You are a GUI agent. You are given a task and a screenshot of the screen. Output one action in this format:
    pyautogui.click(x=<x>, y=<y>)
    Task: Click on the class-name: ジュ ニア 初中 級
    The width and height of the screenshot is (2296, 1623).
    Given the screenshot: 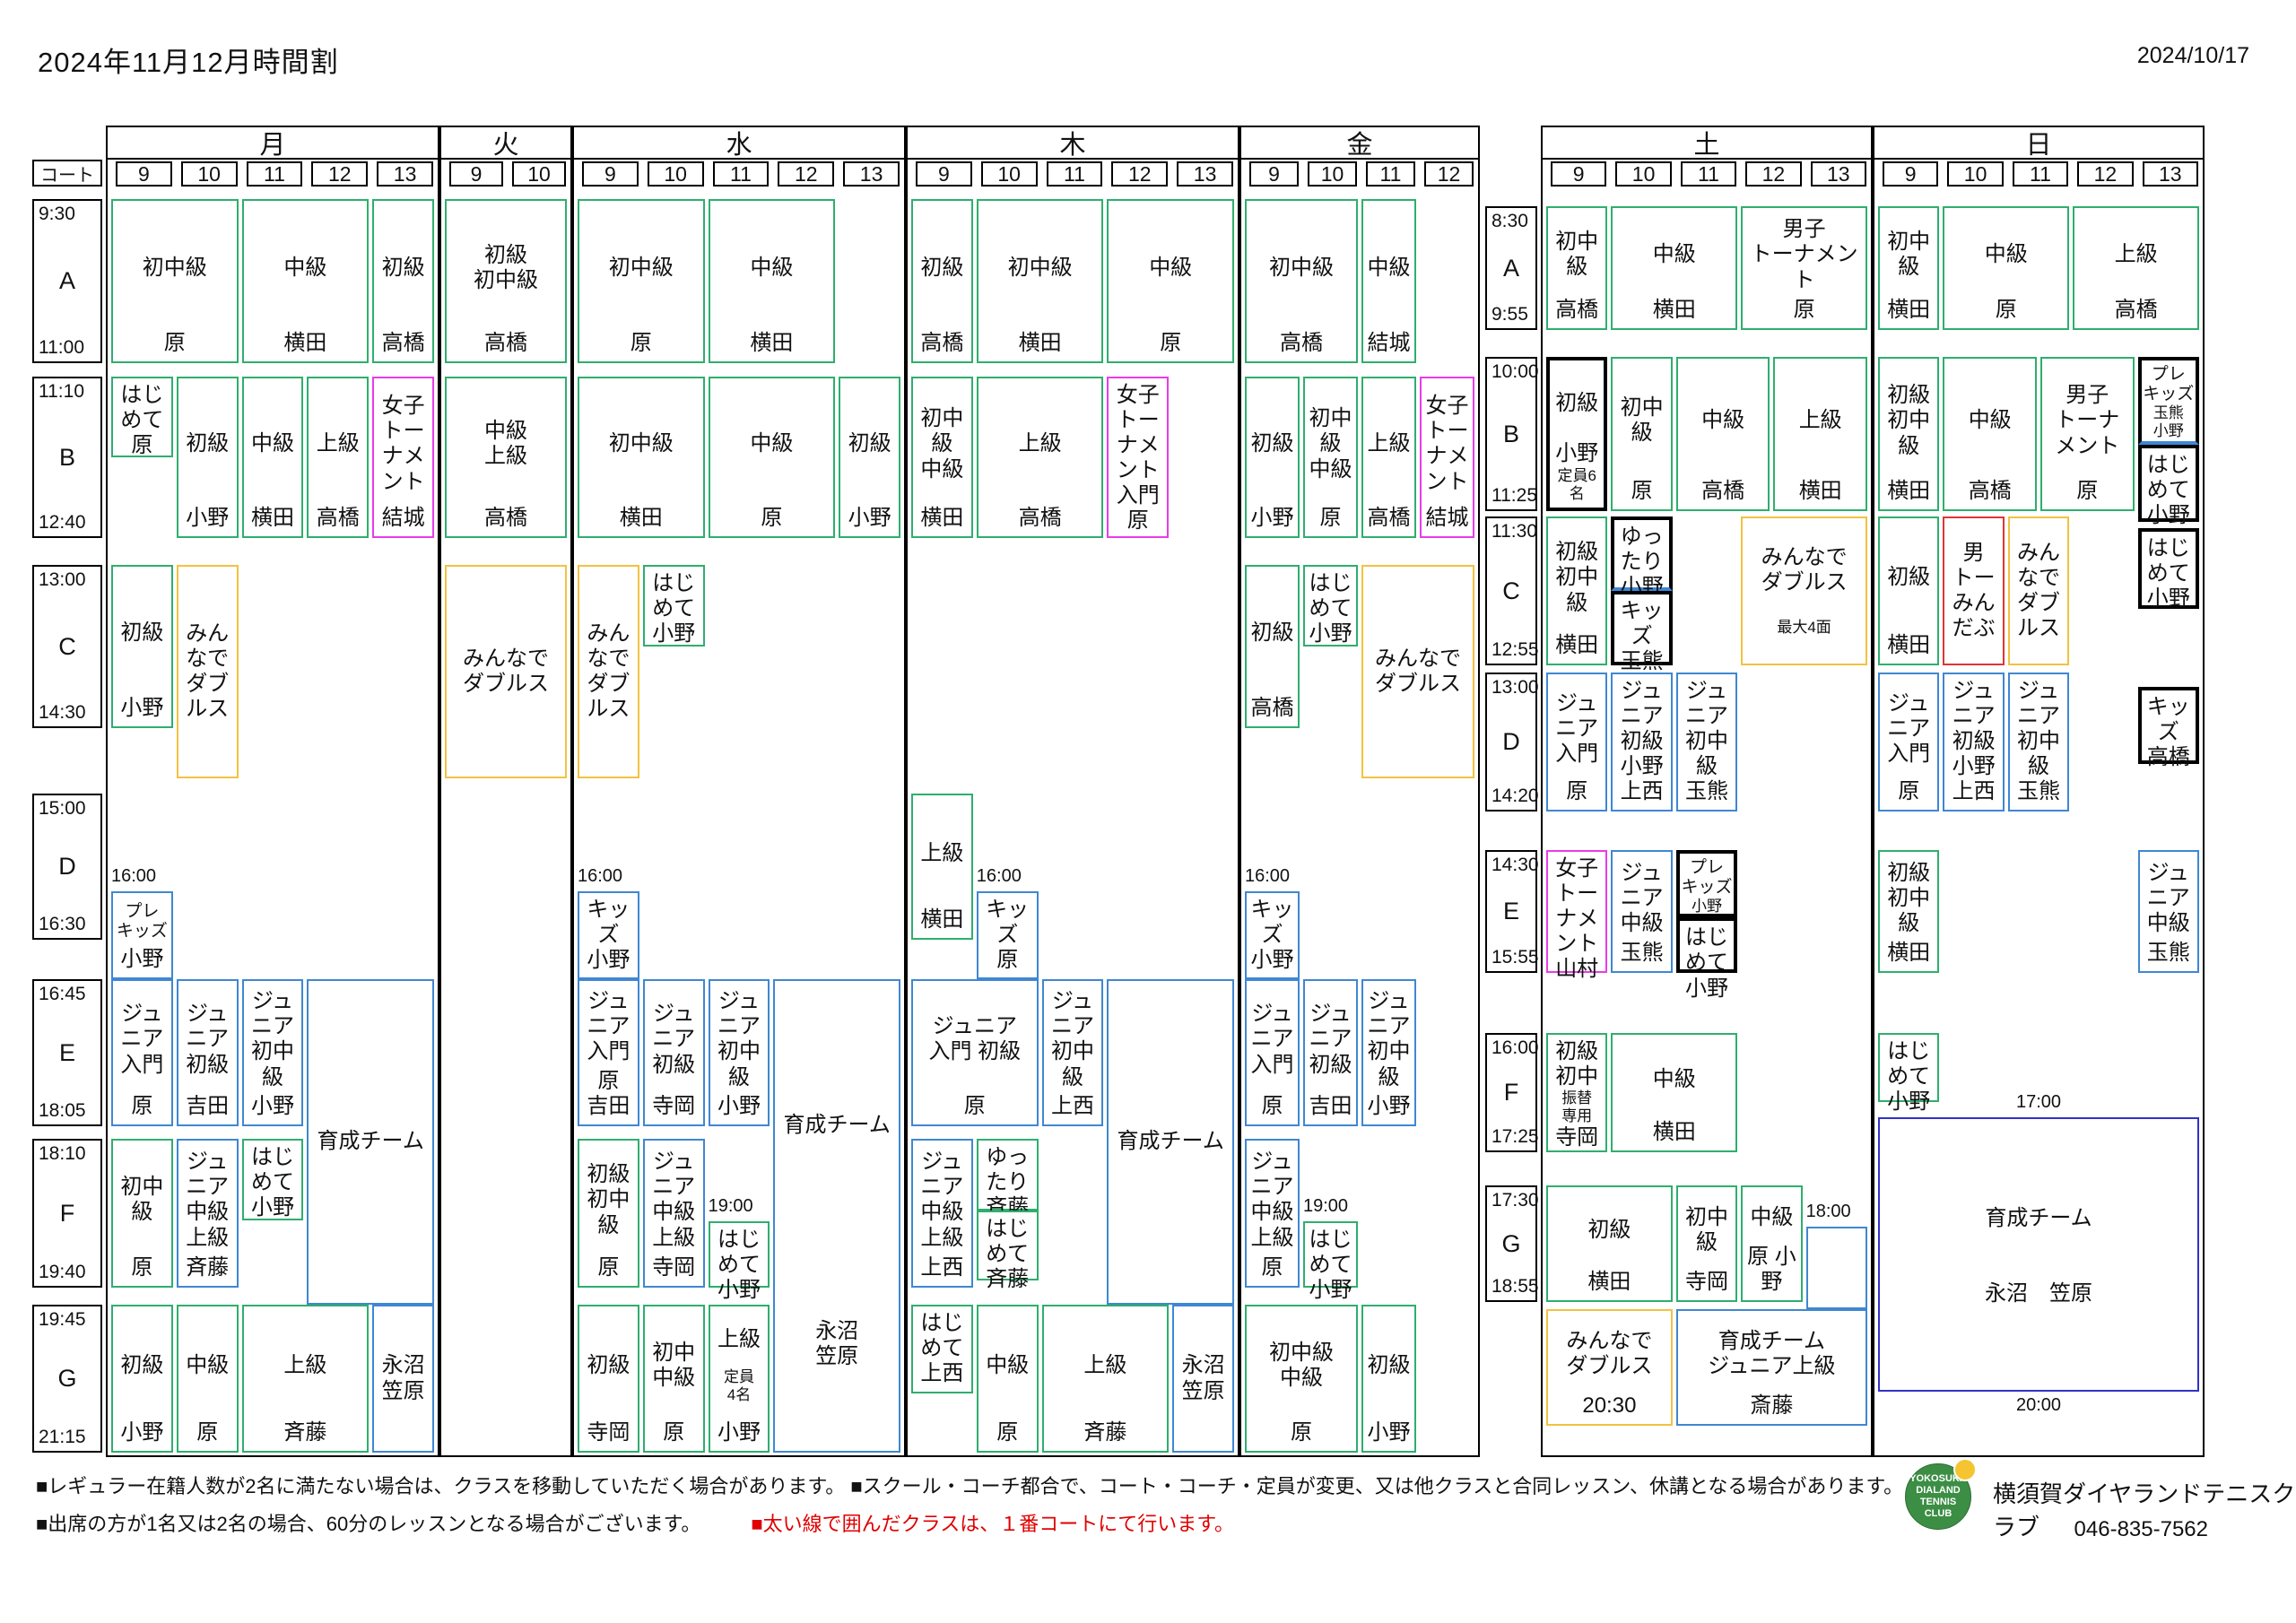 What is the action you would take?
    pyautogui.click(x=2038, y=729)
    